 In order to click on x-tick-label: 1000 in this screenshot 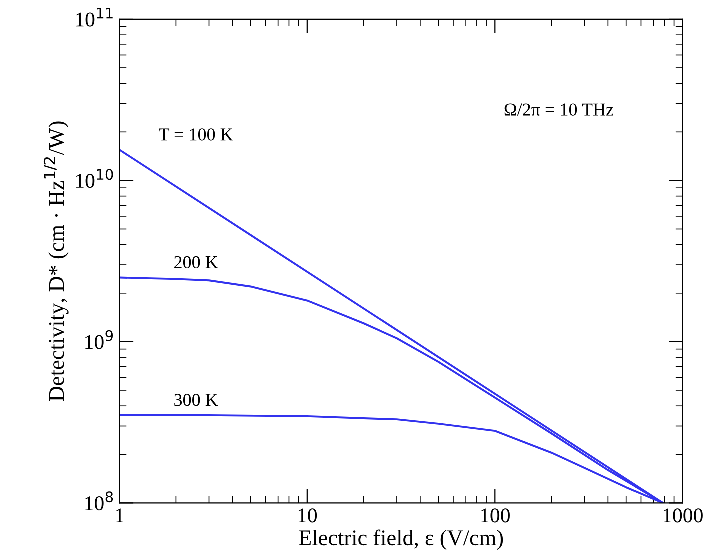, I will do `click(683, 515)`.